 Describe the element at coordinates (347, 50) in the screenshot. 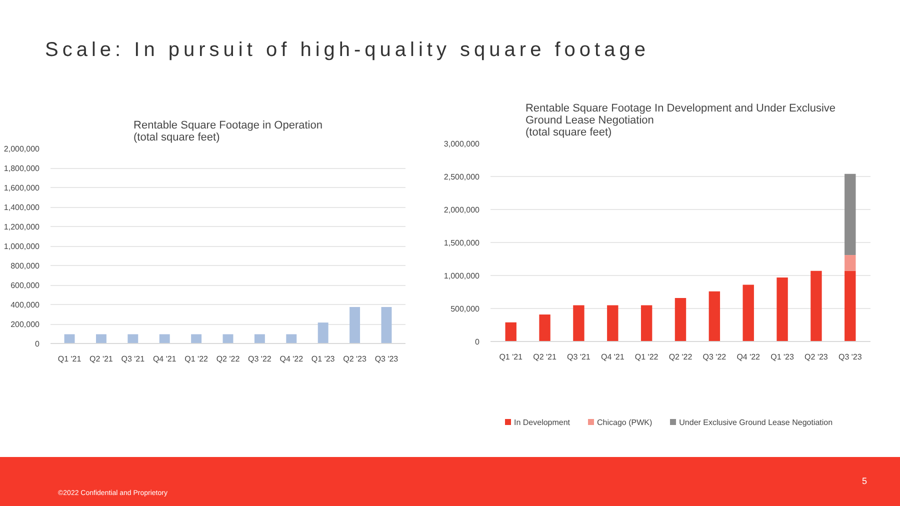

I see `text: Scale: In pursuit of high-quality square footage` at that location.